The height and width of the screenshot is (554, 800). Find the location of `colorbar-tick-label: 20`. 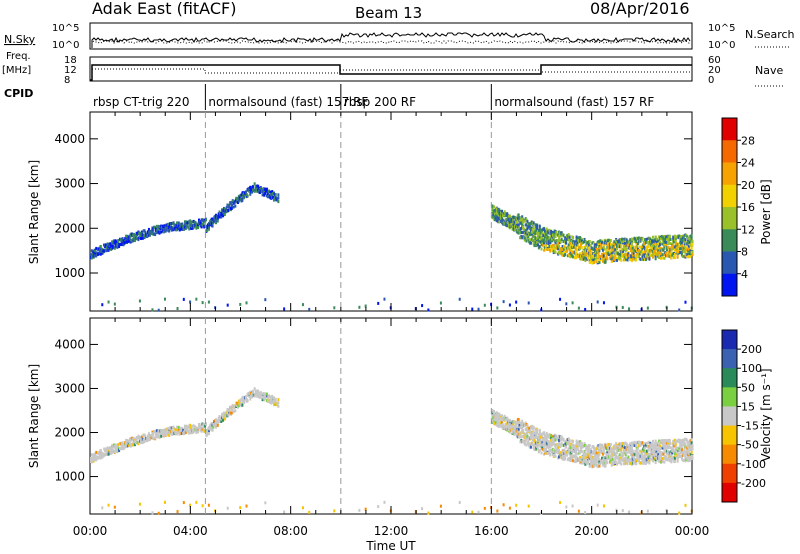

colorbar-tick-label: 20 is located at coordinates (748, 185).